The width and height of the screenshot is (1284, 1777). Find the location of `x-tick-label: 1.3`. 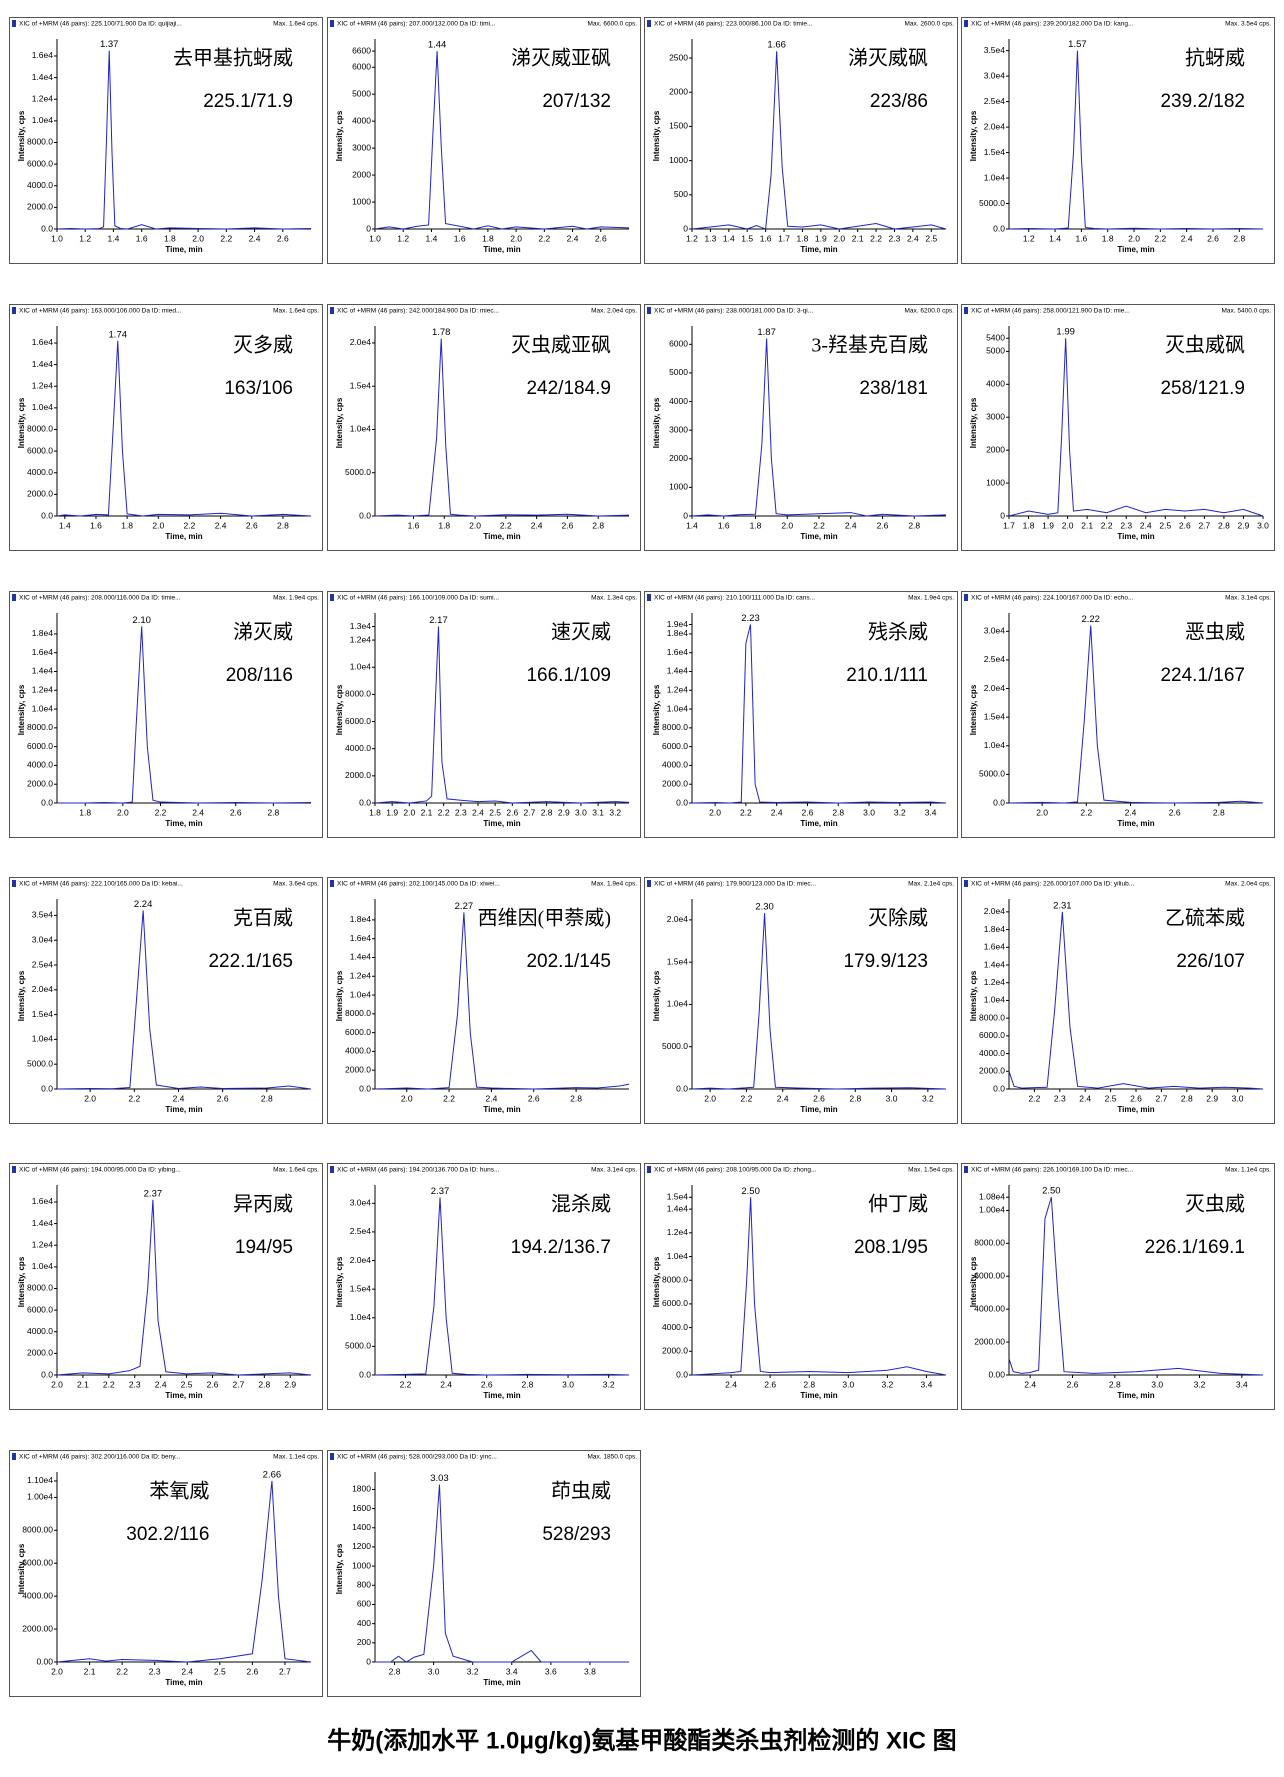

x-tick-label: 1.3 is located at coordinates (710, 238).